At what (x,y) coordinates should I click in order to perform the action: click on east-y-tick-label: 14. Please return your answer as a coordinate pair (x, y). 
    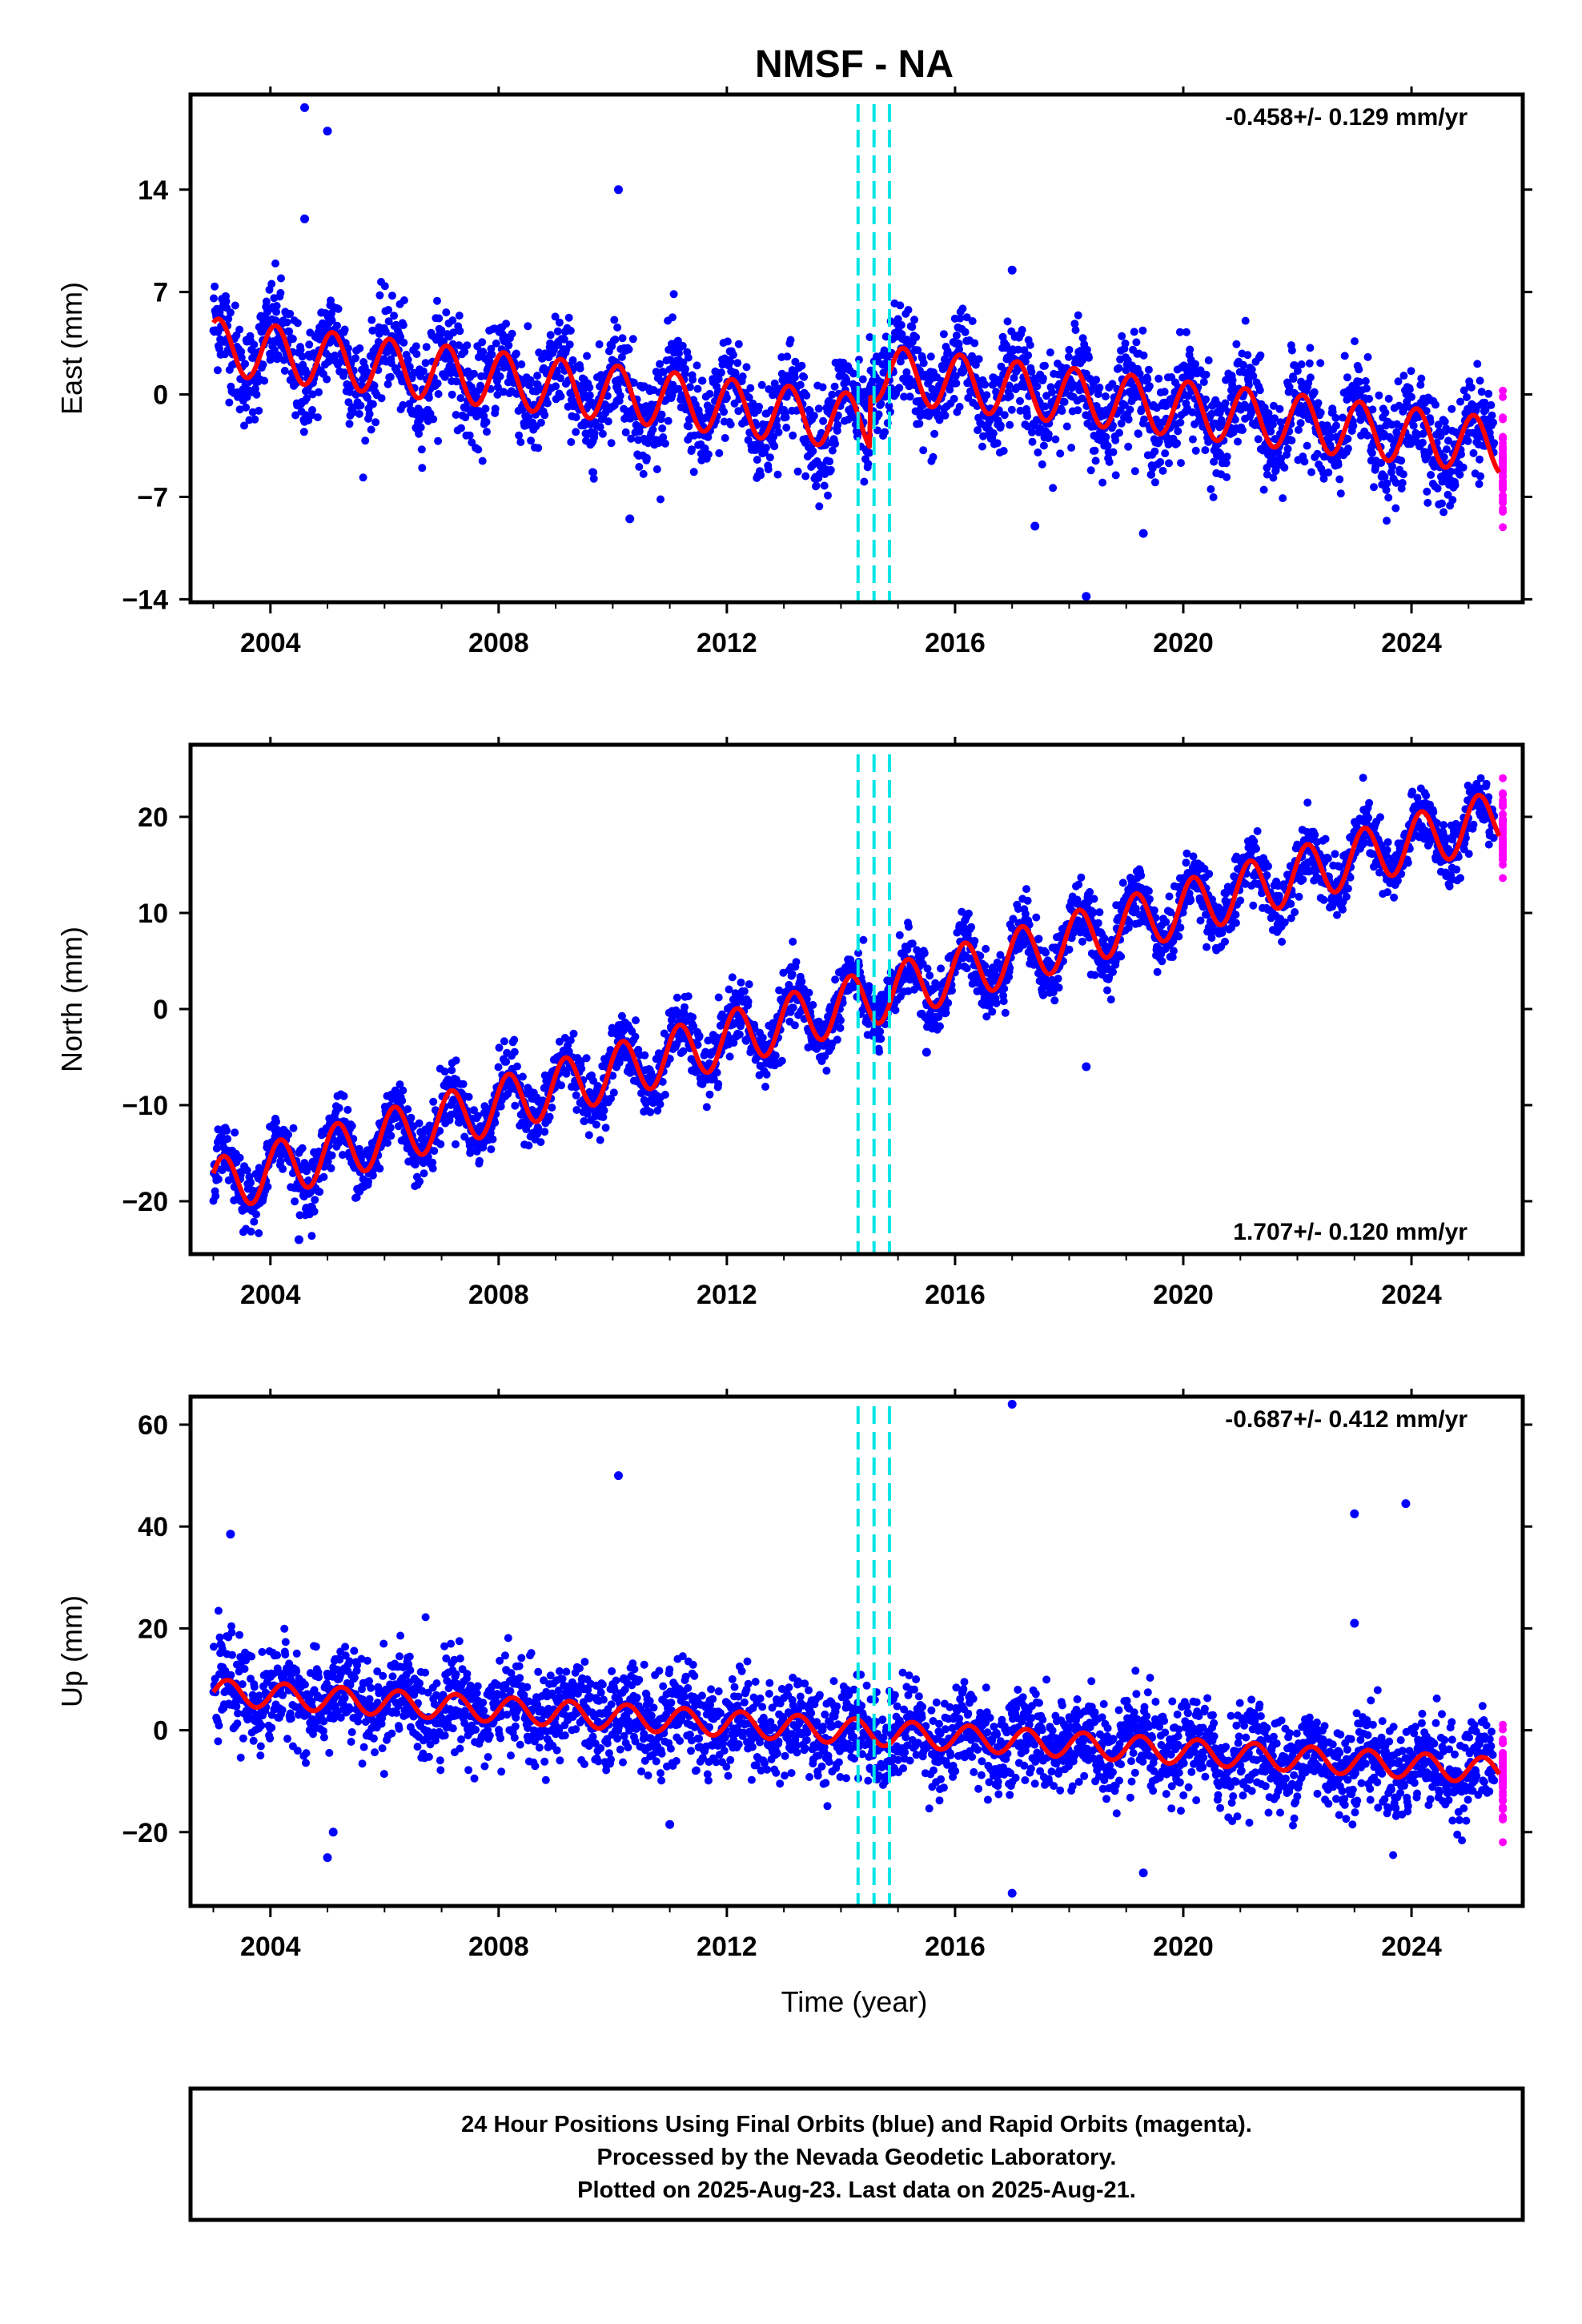
    Looking at the image, I should click on (153, 190).